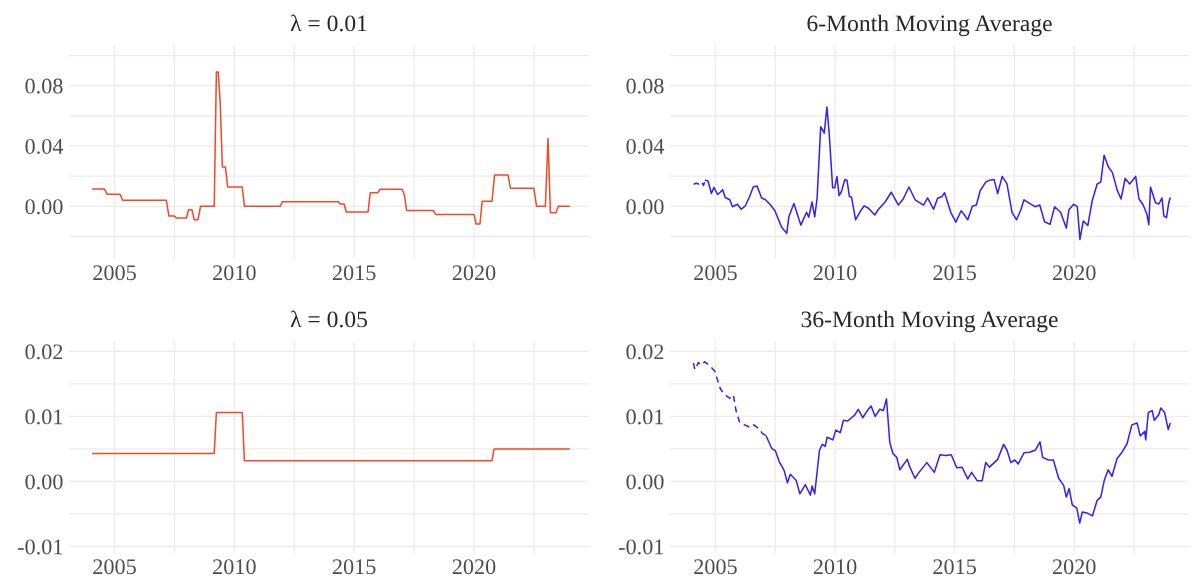 The height and width of the screenshot is (585, 1192). What do you see at coordinates (929, 321) in the screenshot?
I see `chart-title: 36-Month Moving Average` at bounding box center [929, 321].